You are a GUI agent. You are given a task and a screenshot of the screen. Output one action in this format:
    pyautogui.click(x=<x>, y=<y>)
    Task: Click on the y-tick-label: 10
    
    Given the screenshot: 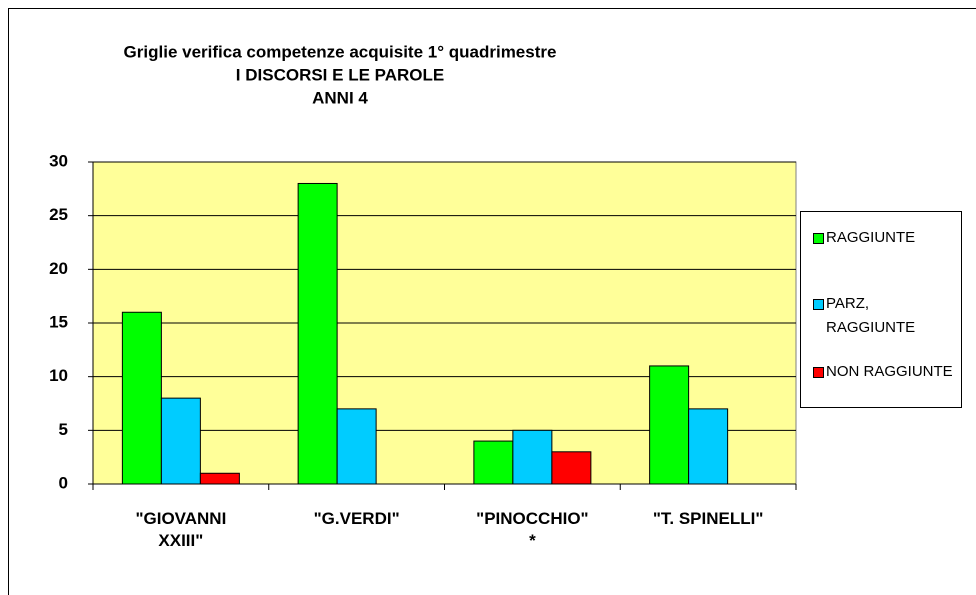 What is the action you would take?
    pyautogui.click(x=58, y=375)
    